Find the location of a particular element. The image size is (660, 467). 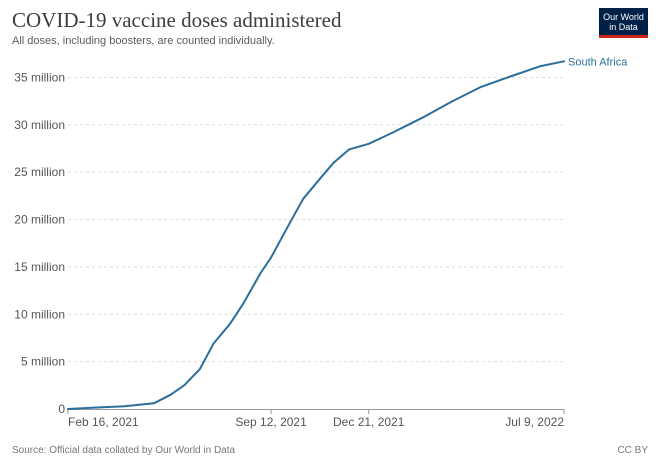

logo-line-1: Our World is located at coordinates (623, 17).